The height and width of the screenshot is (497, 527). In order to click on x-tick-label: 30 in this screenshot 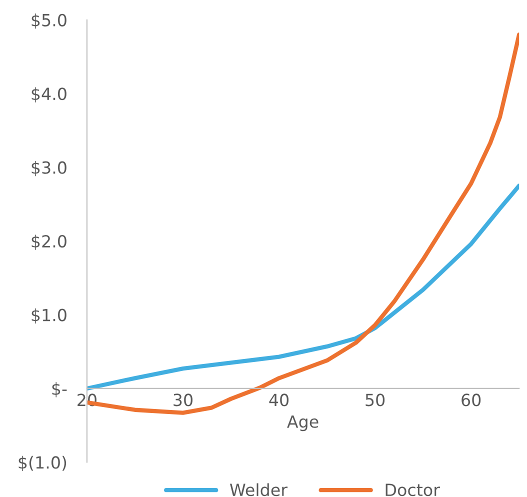, I will do `click(183, 400)`.